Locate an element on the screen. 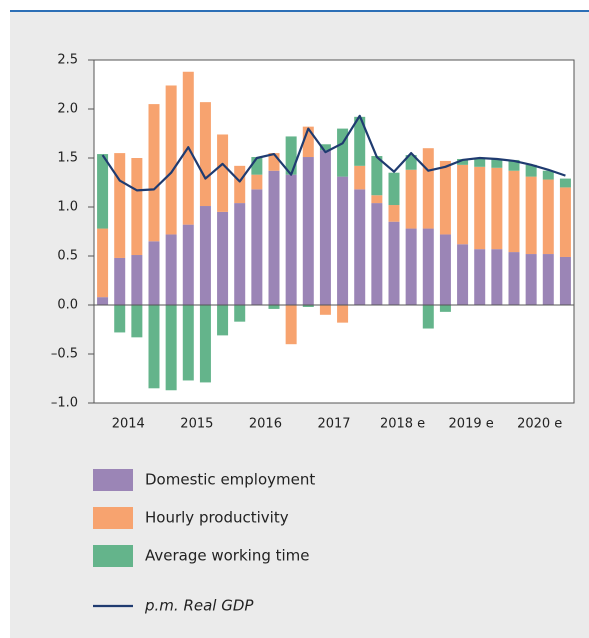 This screenshot has height=638, width=589. legend-label: Hourly productivity is located at coordinates (217, 518).